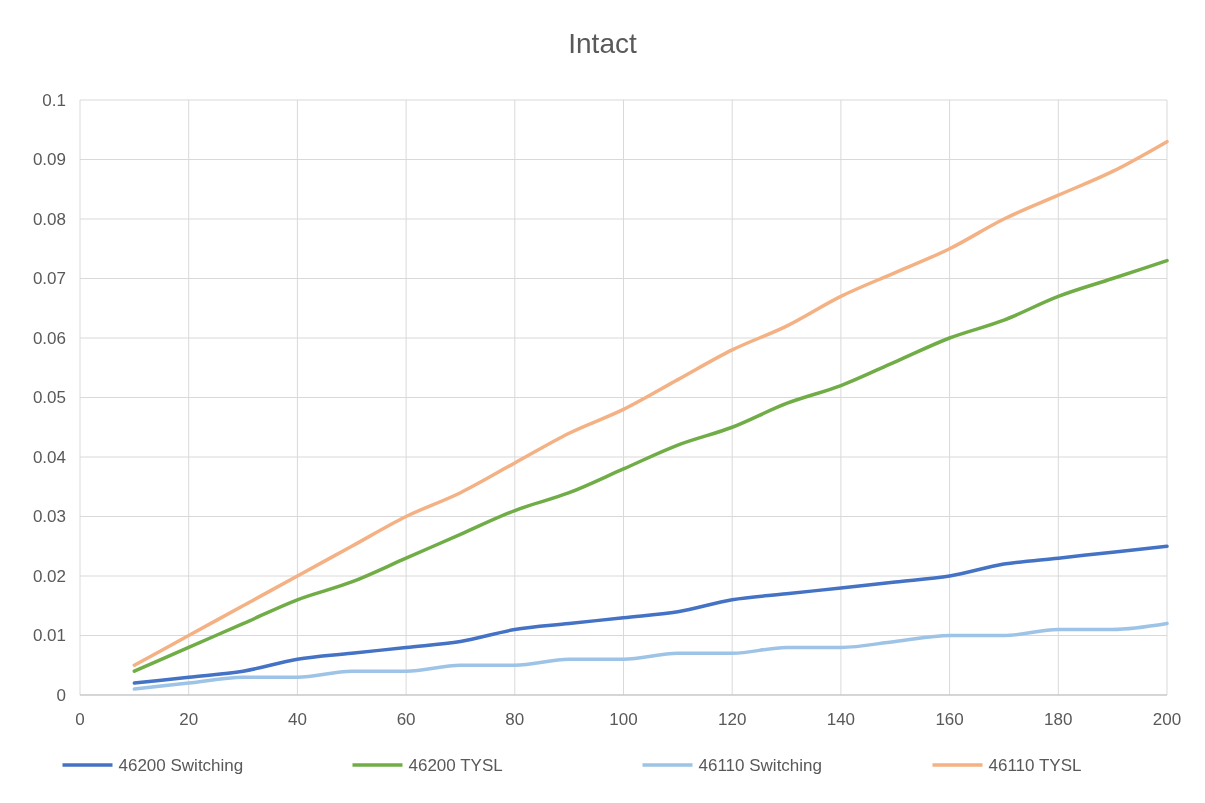 The image size is (1205, 803). I want to click on chart-title: Intact, so click(602, 43).